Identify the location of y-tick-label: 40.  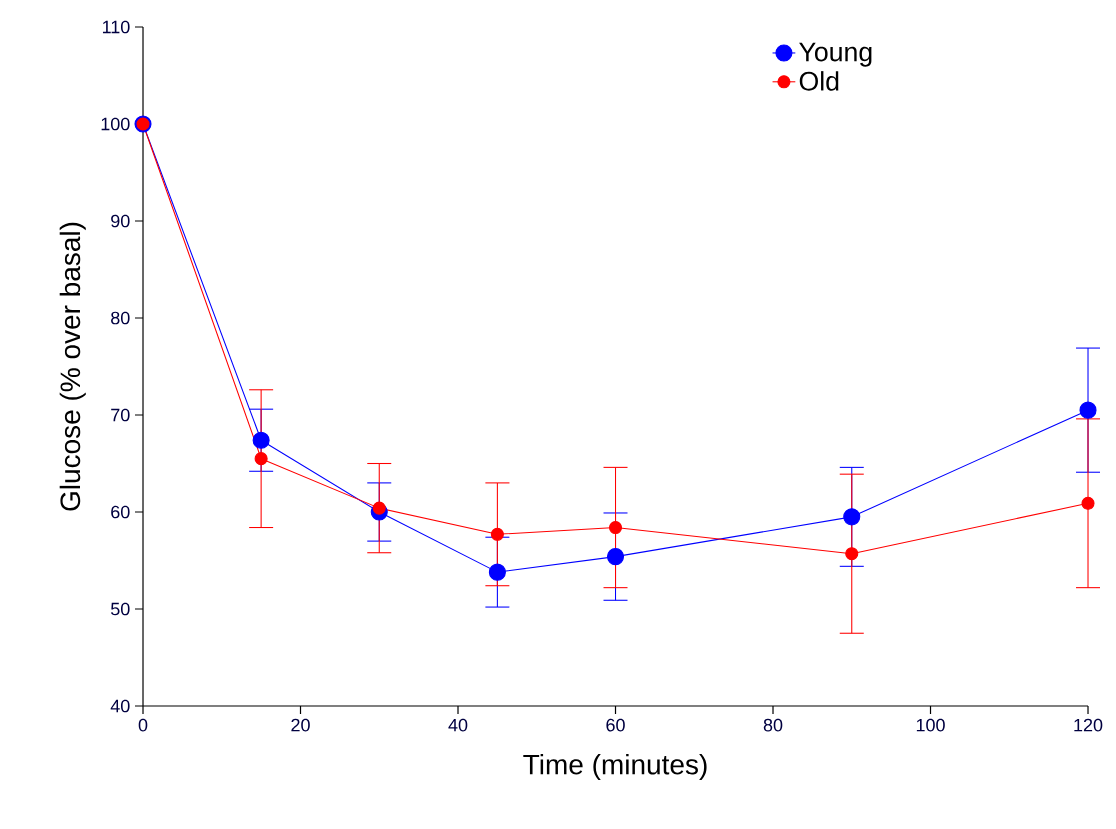
(120, 706).